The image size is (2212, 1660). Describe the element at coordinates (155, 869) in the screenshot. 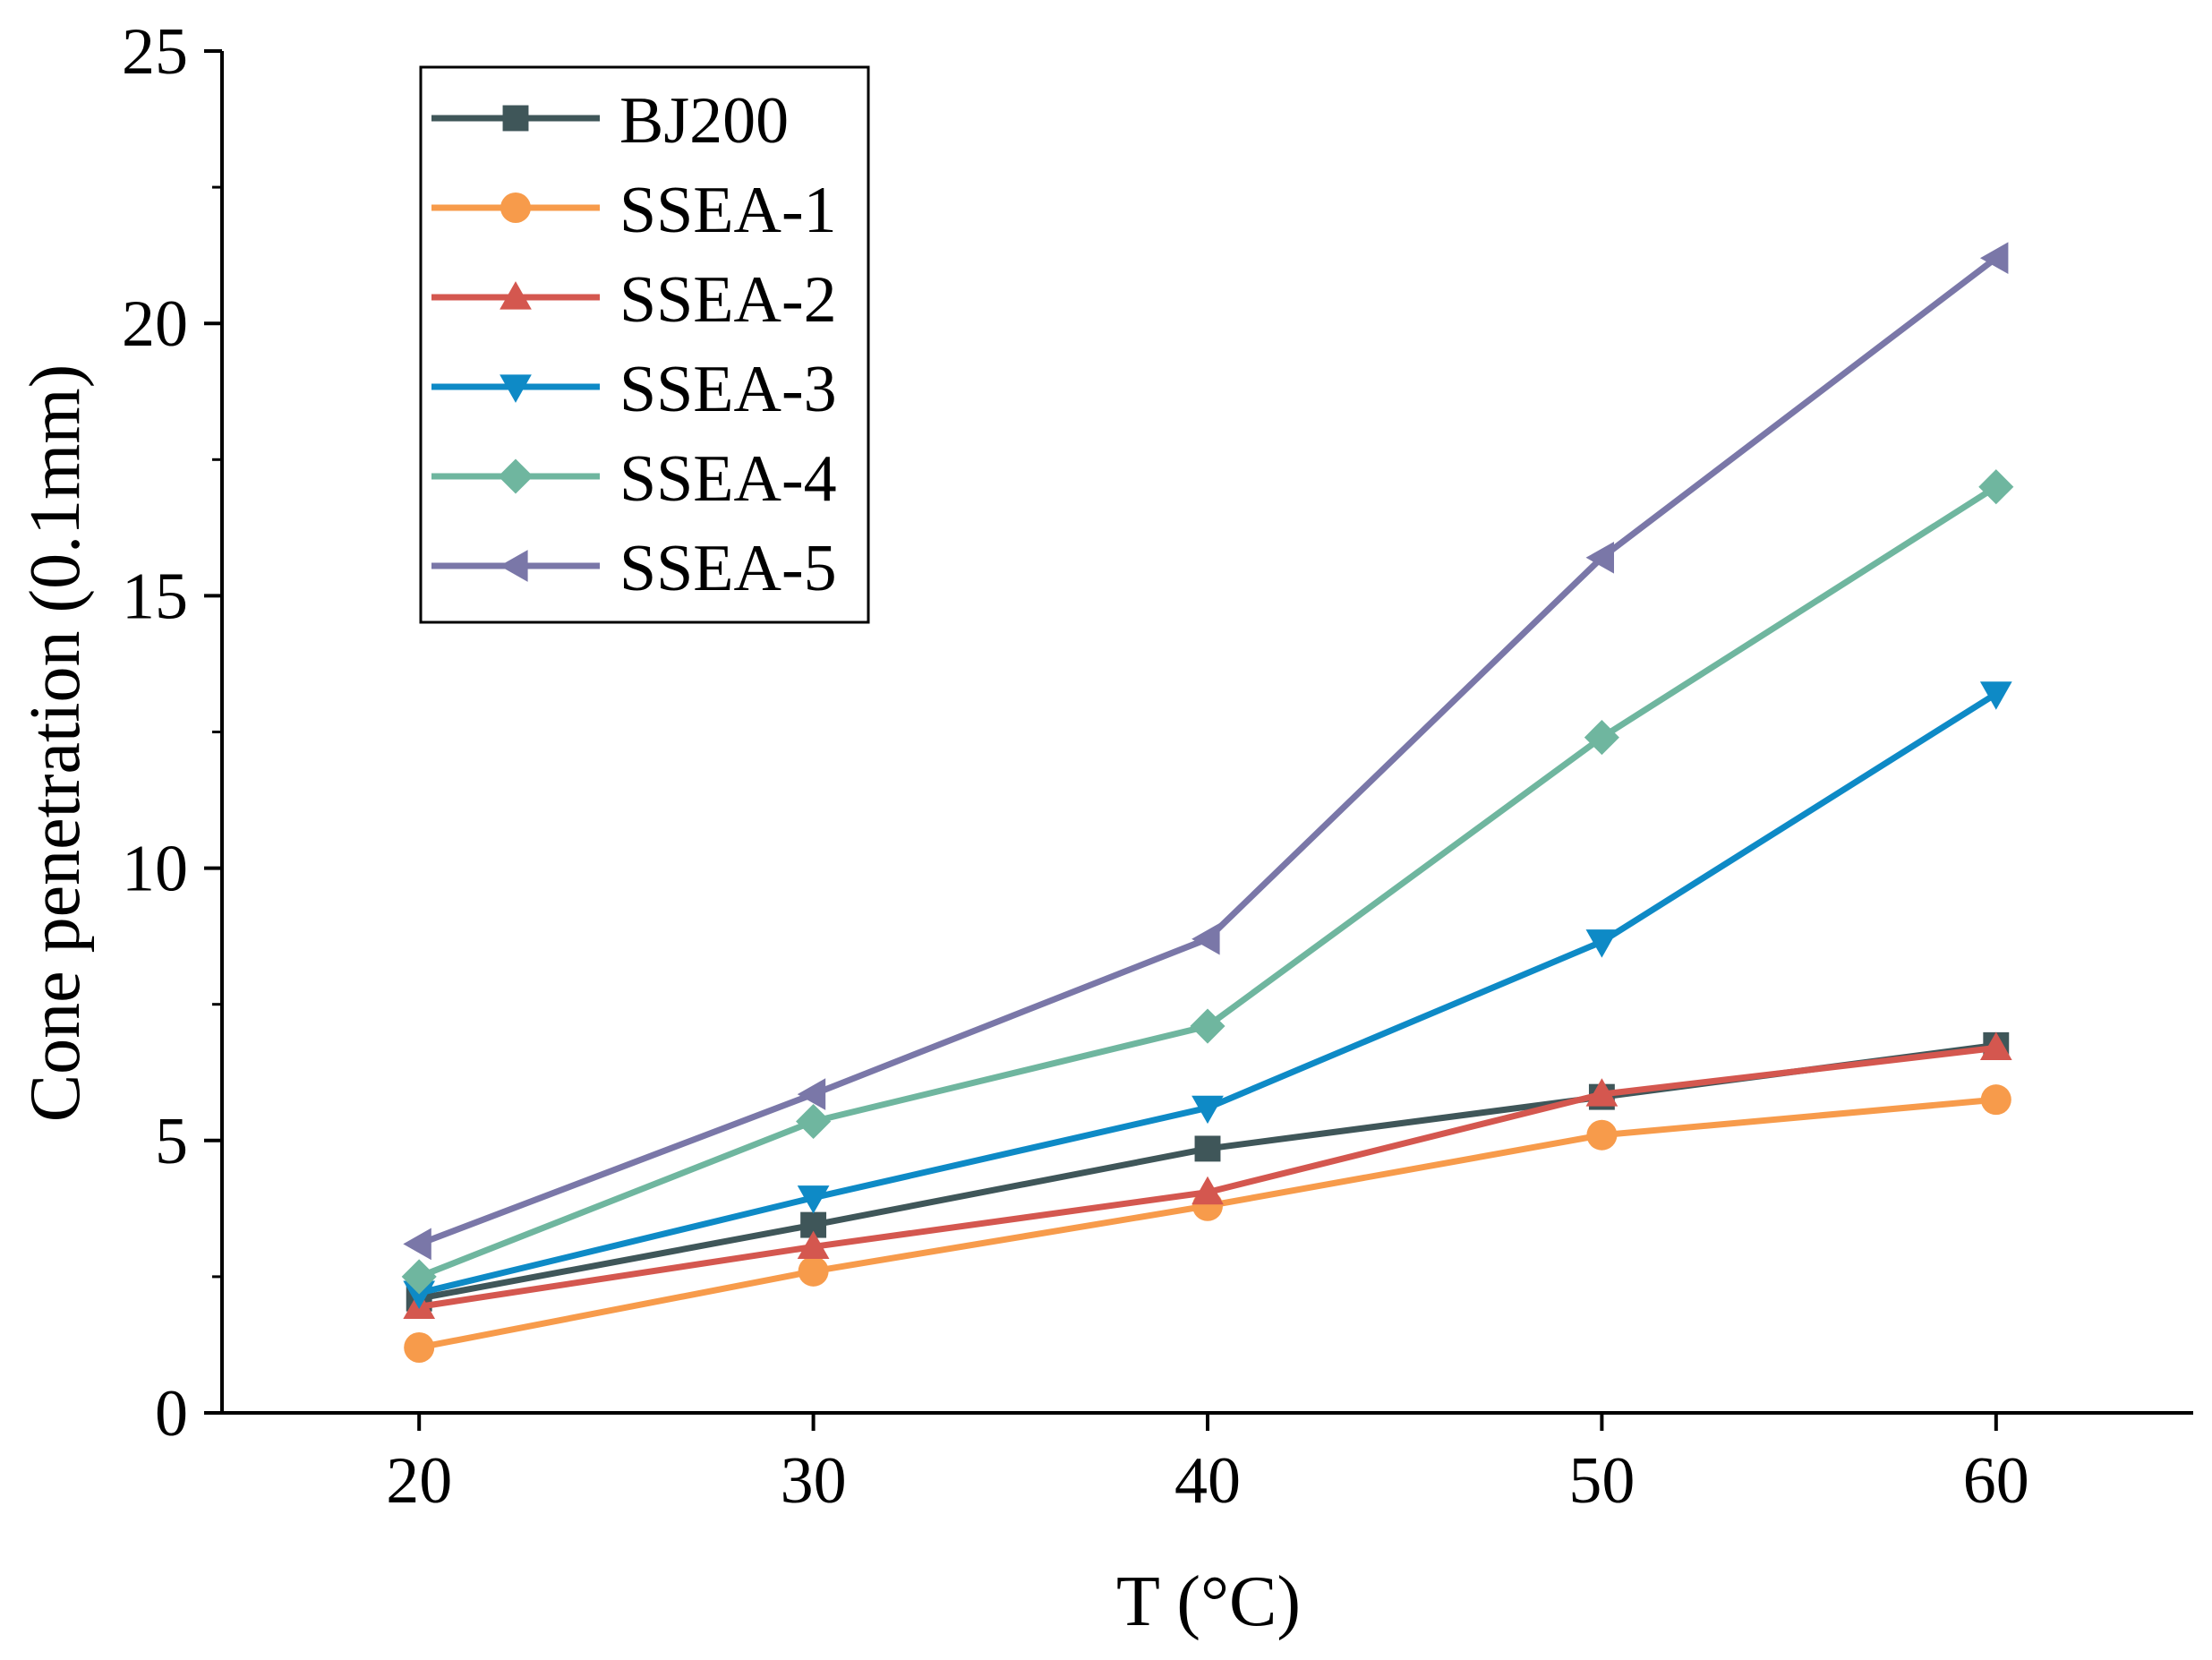

I see `y-tick-label: 10` at that location.